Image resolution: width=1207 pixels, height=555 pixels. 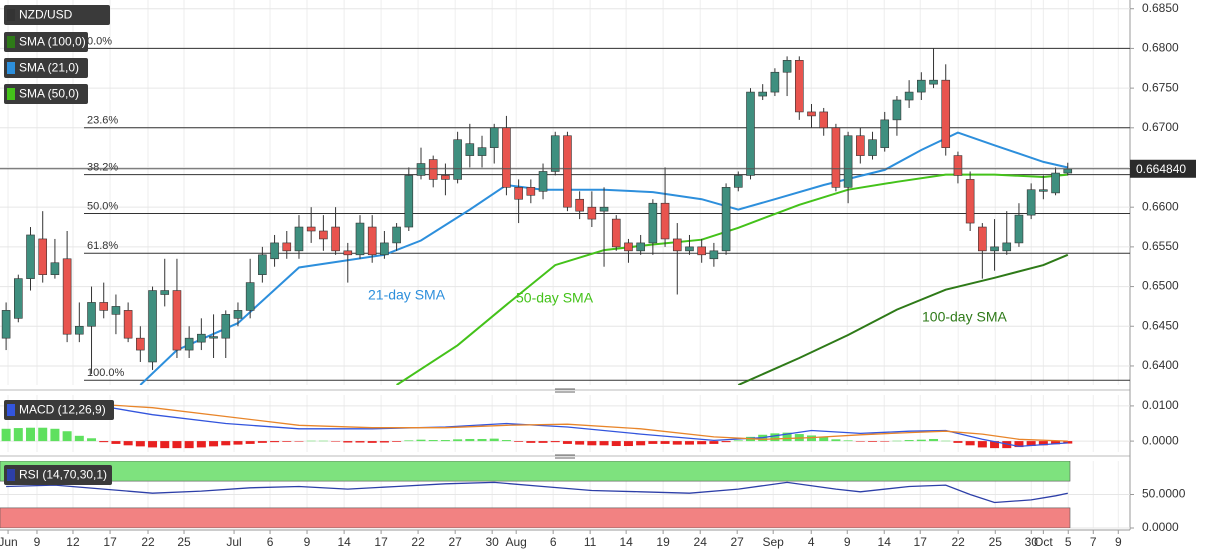 What do you see at coordinates (73, 542) in the screenshot?
I see `x-tick-label: 12` at bounding box center [73, 542].